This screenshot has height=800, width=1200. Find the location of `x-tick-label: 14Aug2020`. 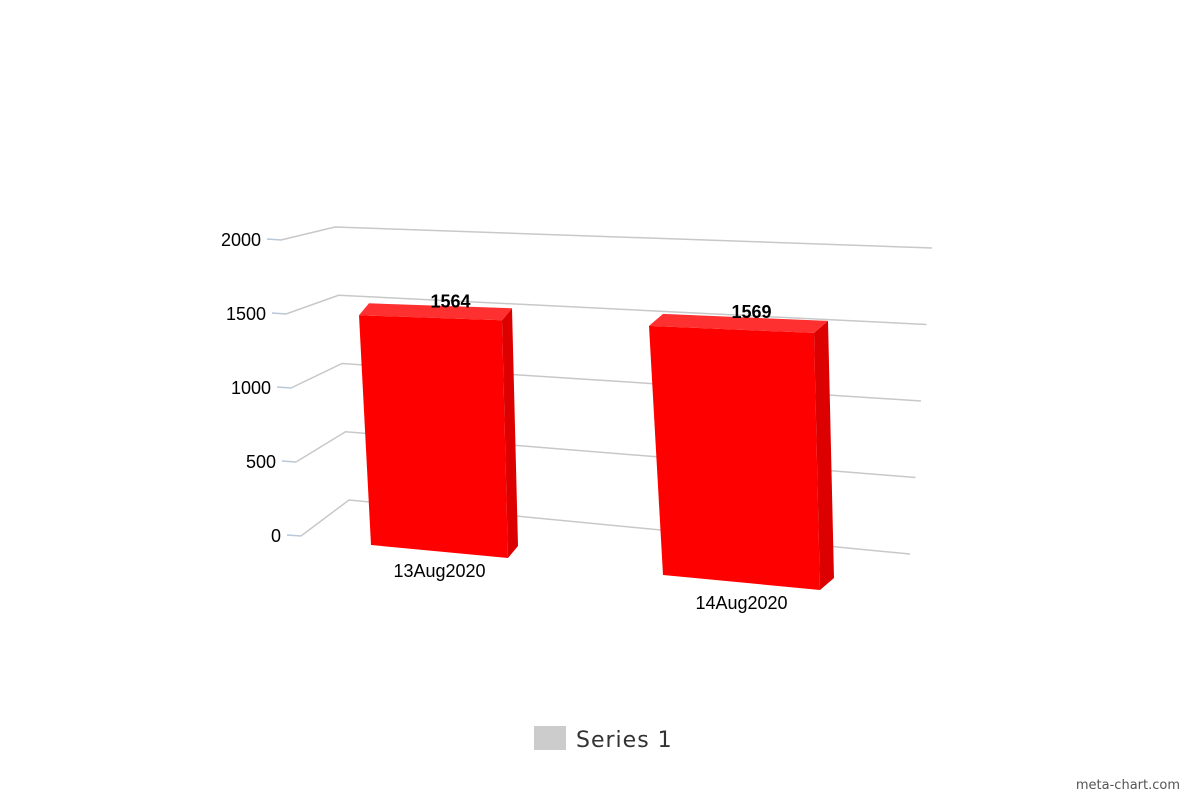

x-tick-label: 14Aug2020 is located at coordinates (741, 603).